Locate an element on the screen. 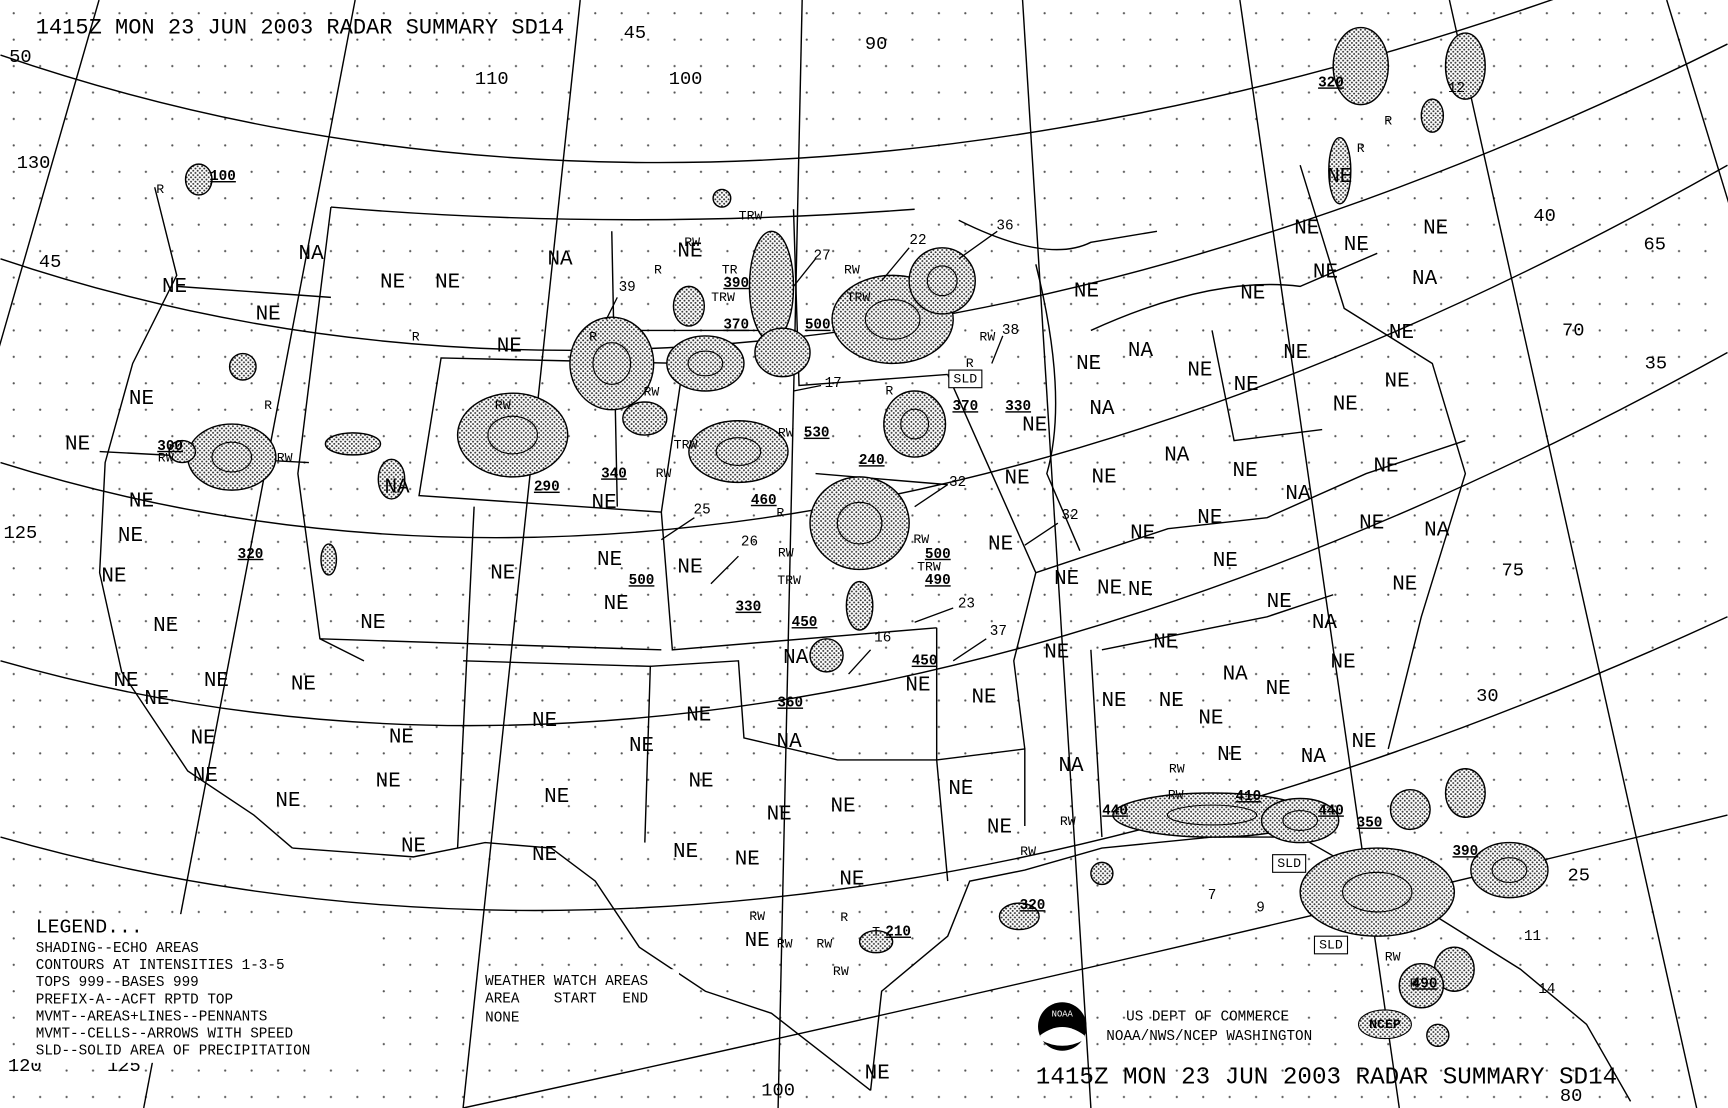 The width and height of the screenshot is (1728, 1108). echo-top: 290 is located at coordinates (547, 488).